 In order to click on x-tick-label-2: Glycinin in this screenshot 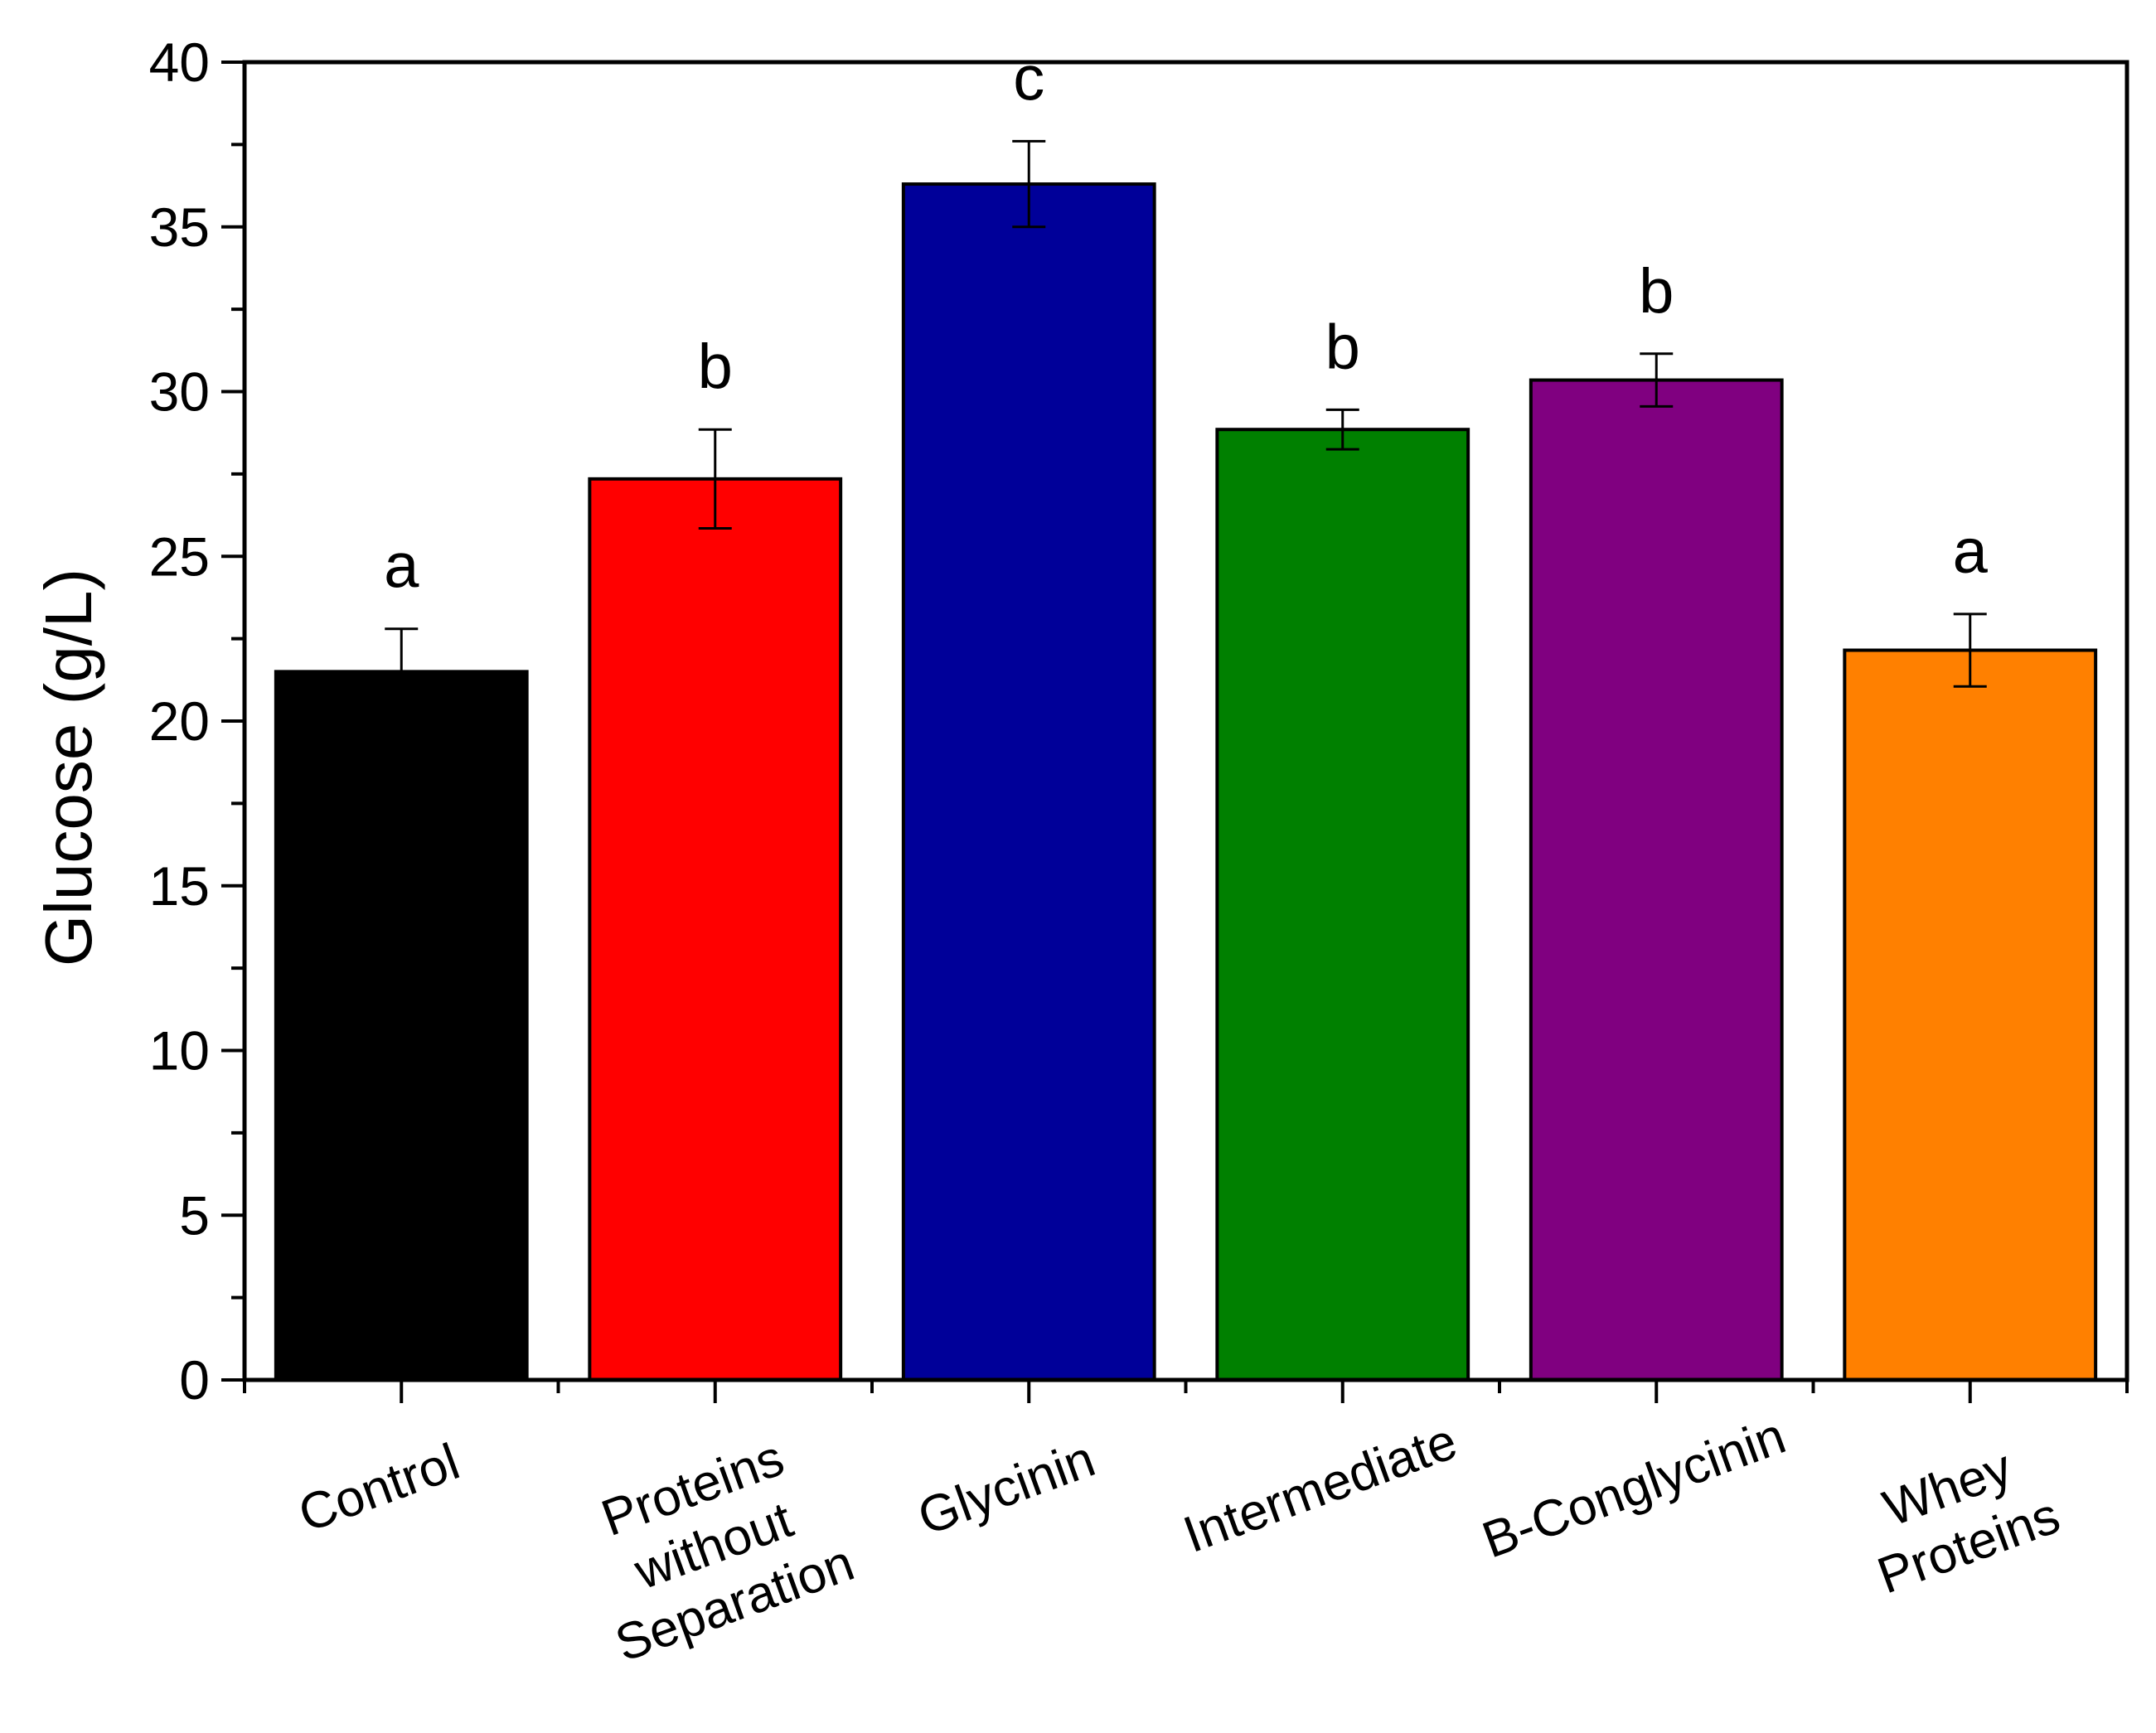, I will do `click(1006, 1488)`.